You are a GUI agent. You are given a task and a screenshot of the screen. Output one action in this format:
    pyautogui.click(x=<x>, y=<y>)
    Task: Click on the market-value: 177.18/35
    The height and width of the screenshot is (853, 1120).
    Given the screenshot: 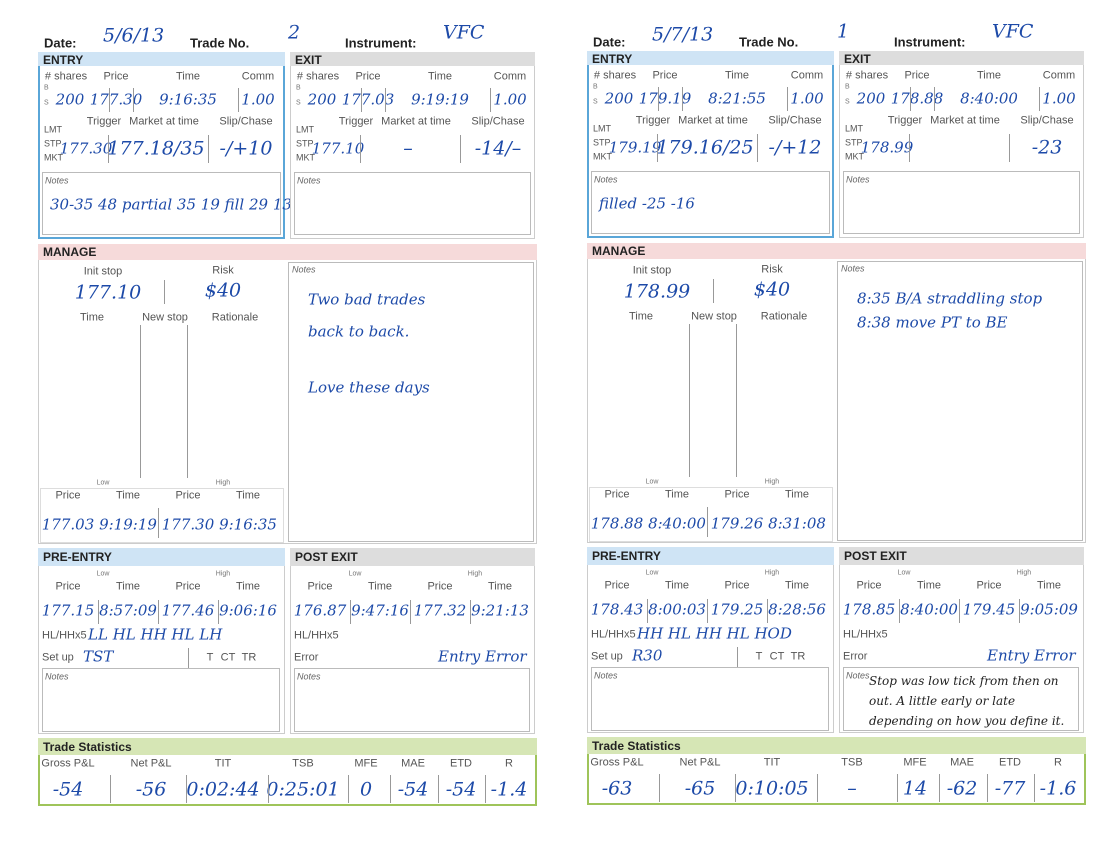 What is the action you would take?
    pyautogui.click(x=156, y=148)
    